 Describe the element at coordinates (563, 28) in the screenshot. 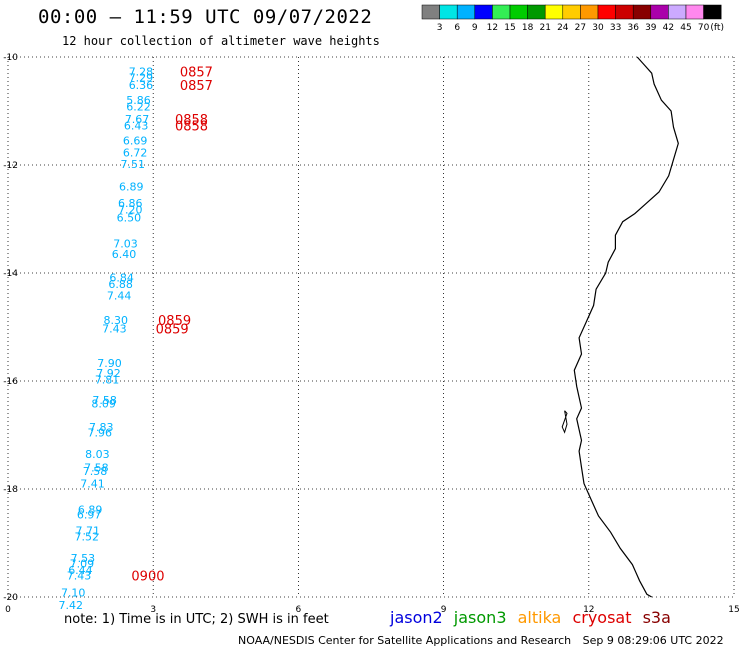

I see `legend-tick-label: 24` at that location.